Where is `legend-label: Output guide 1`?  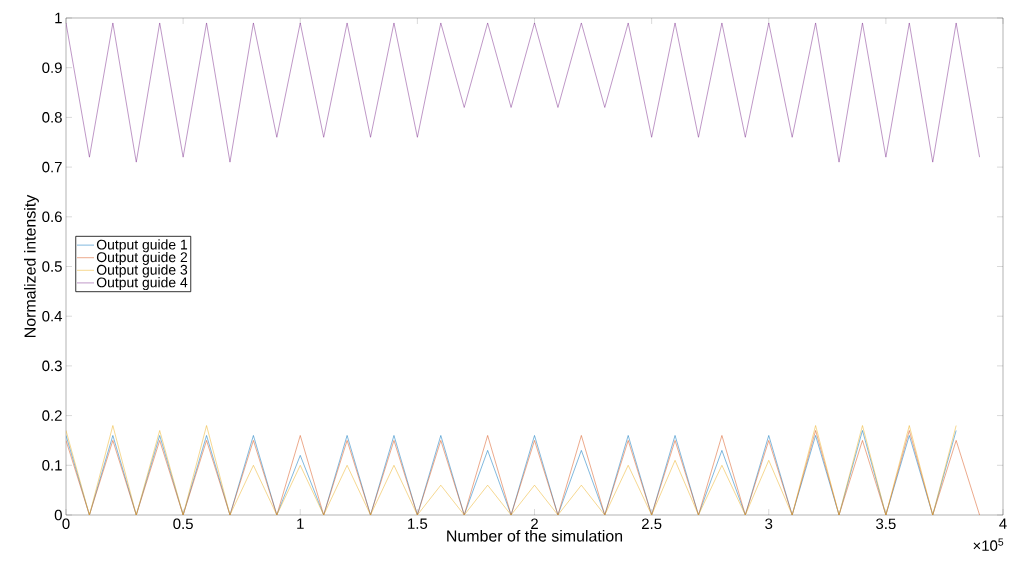
legend-label: Output guide 1 is located at coordinates (142, 246).